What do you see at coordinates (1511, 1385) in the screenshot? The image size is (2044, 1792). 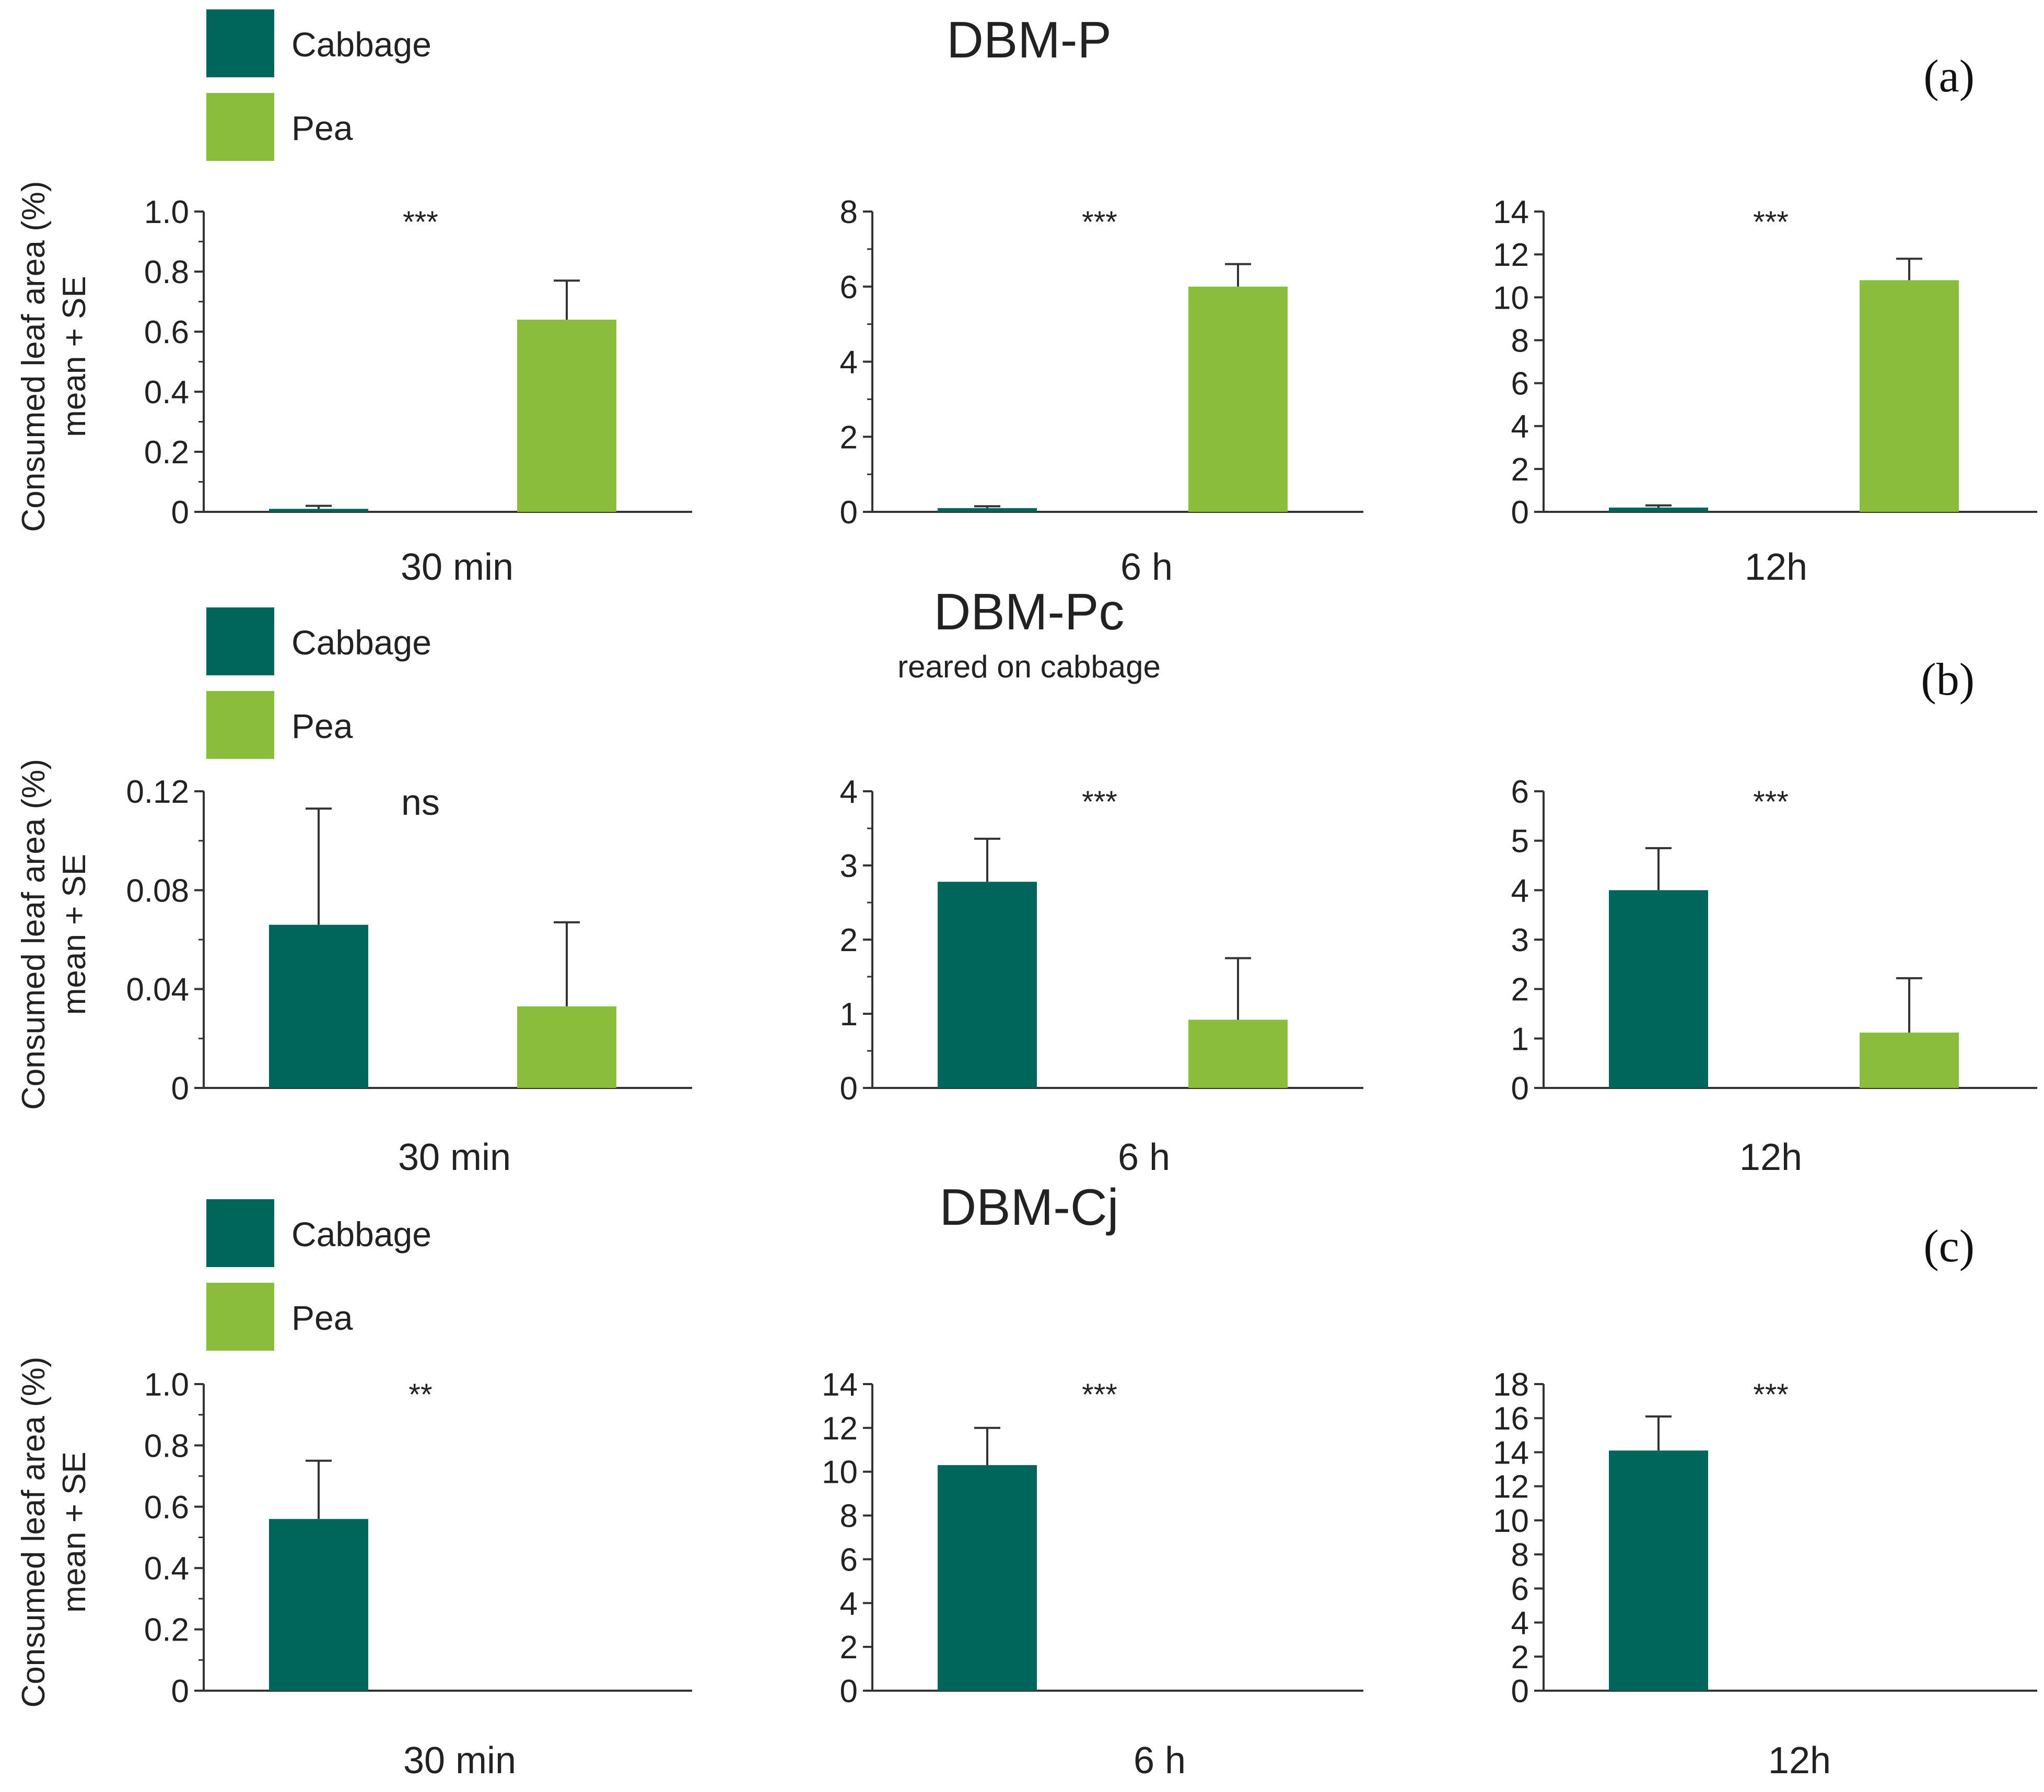 I see `y-tick-label: 18` at bounding box center [1511, 1385].